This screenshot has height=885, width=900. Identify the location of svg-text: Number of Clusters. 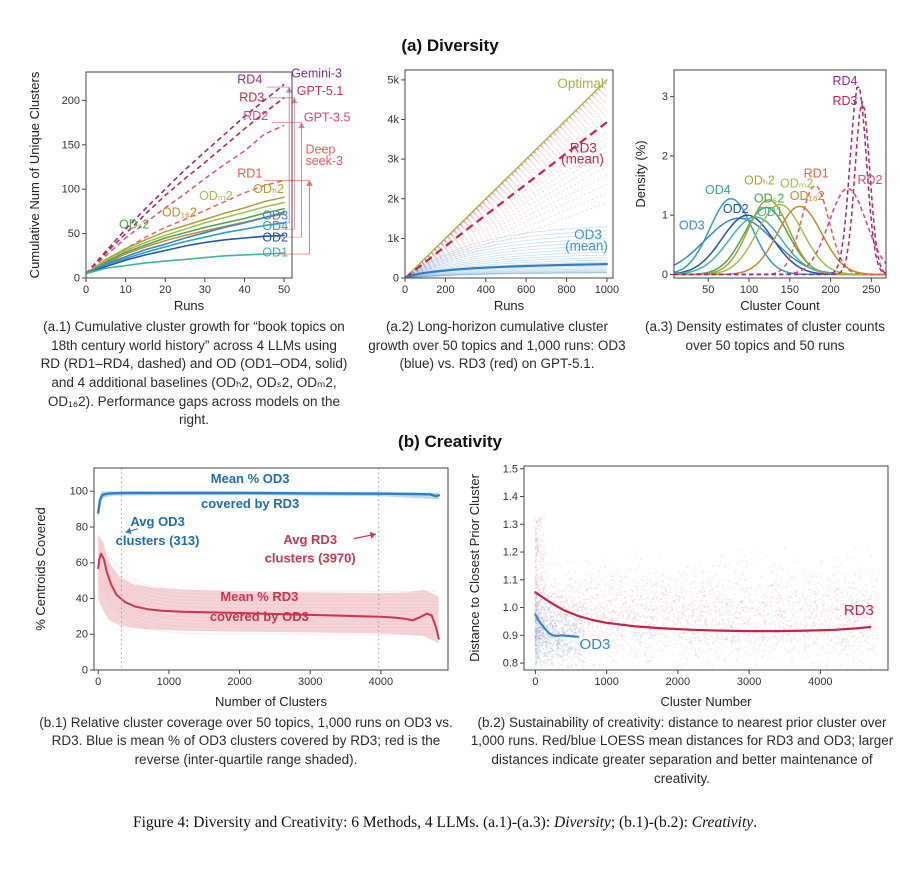
(271, 701).